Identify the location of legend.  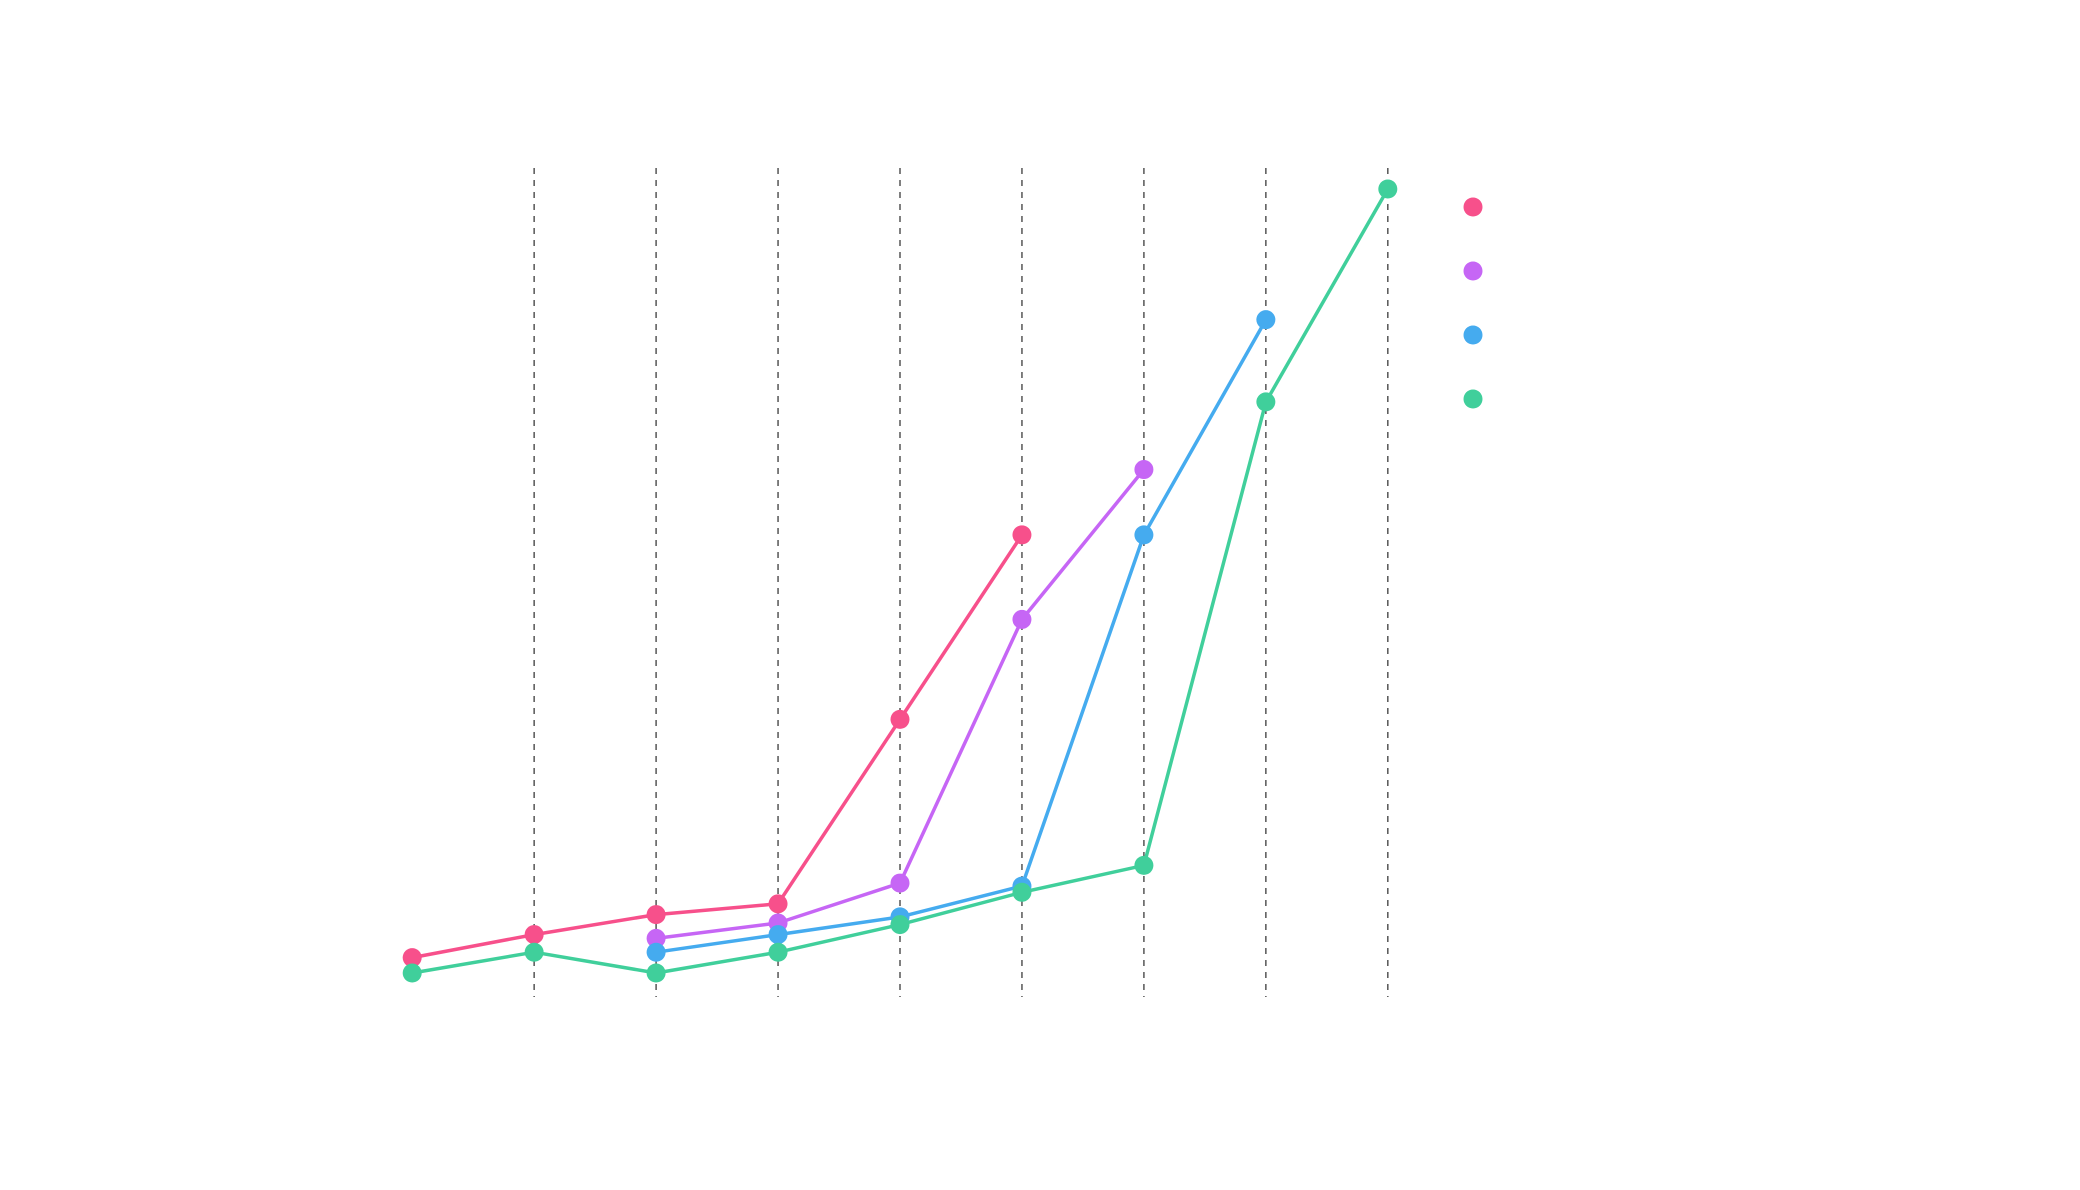
(1473, 303).